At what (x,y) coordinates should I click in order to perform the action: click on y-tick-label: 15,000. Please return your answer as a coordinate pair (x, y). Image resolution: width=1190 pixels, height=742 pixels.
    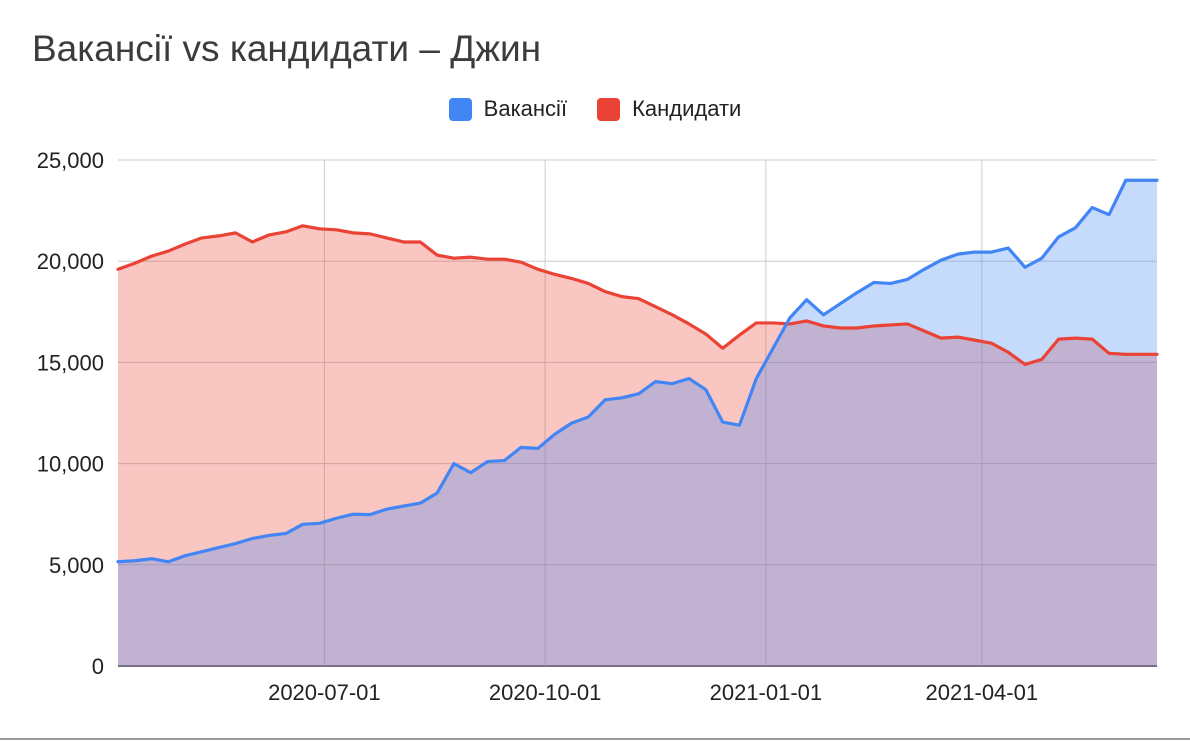
    Looking at the image, I should click on (70, 362).